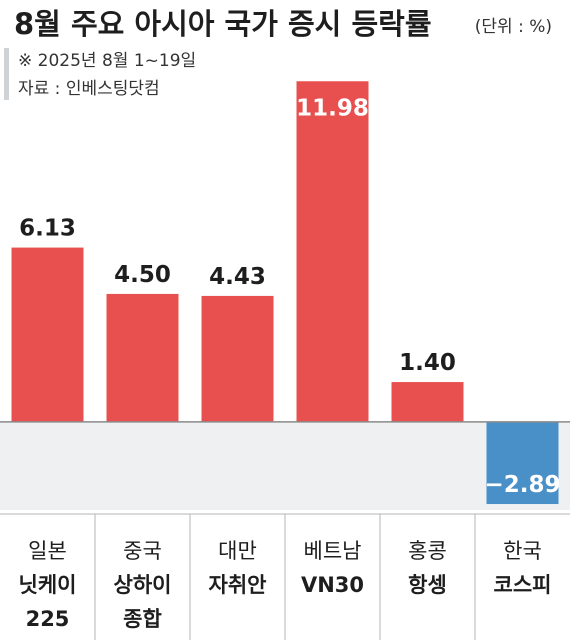  I want to click on category-label: 닛케이, so click(48, 585).